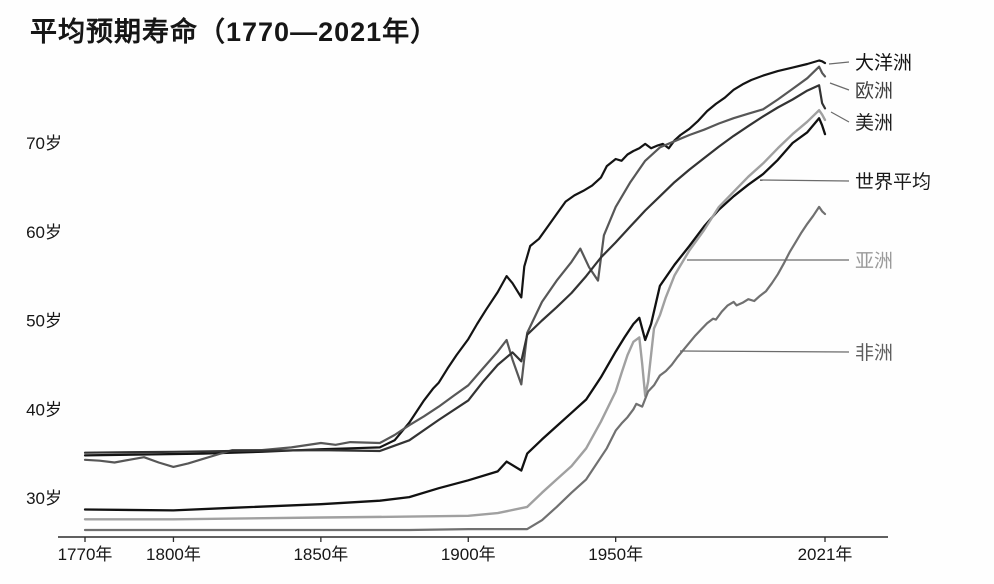 The height and width of the screenshot is (584, 994). What do you see at coordinates (44, 232) in the screenshot?
I see `y-tick-label-3: 60岁` at bounding box center [44, 232].